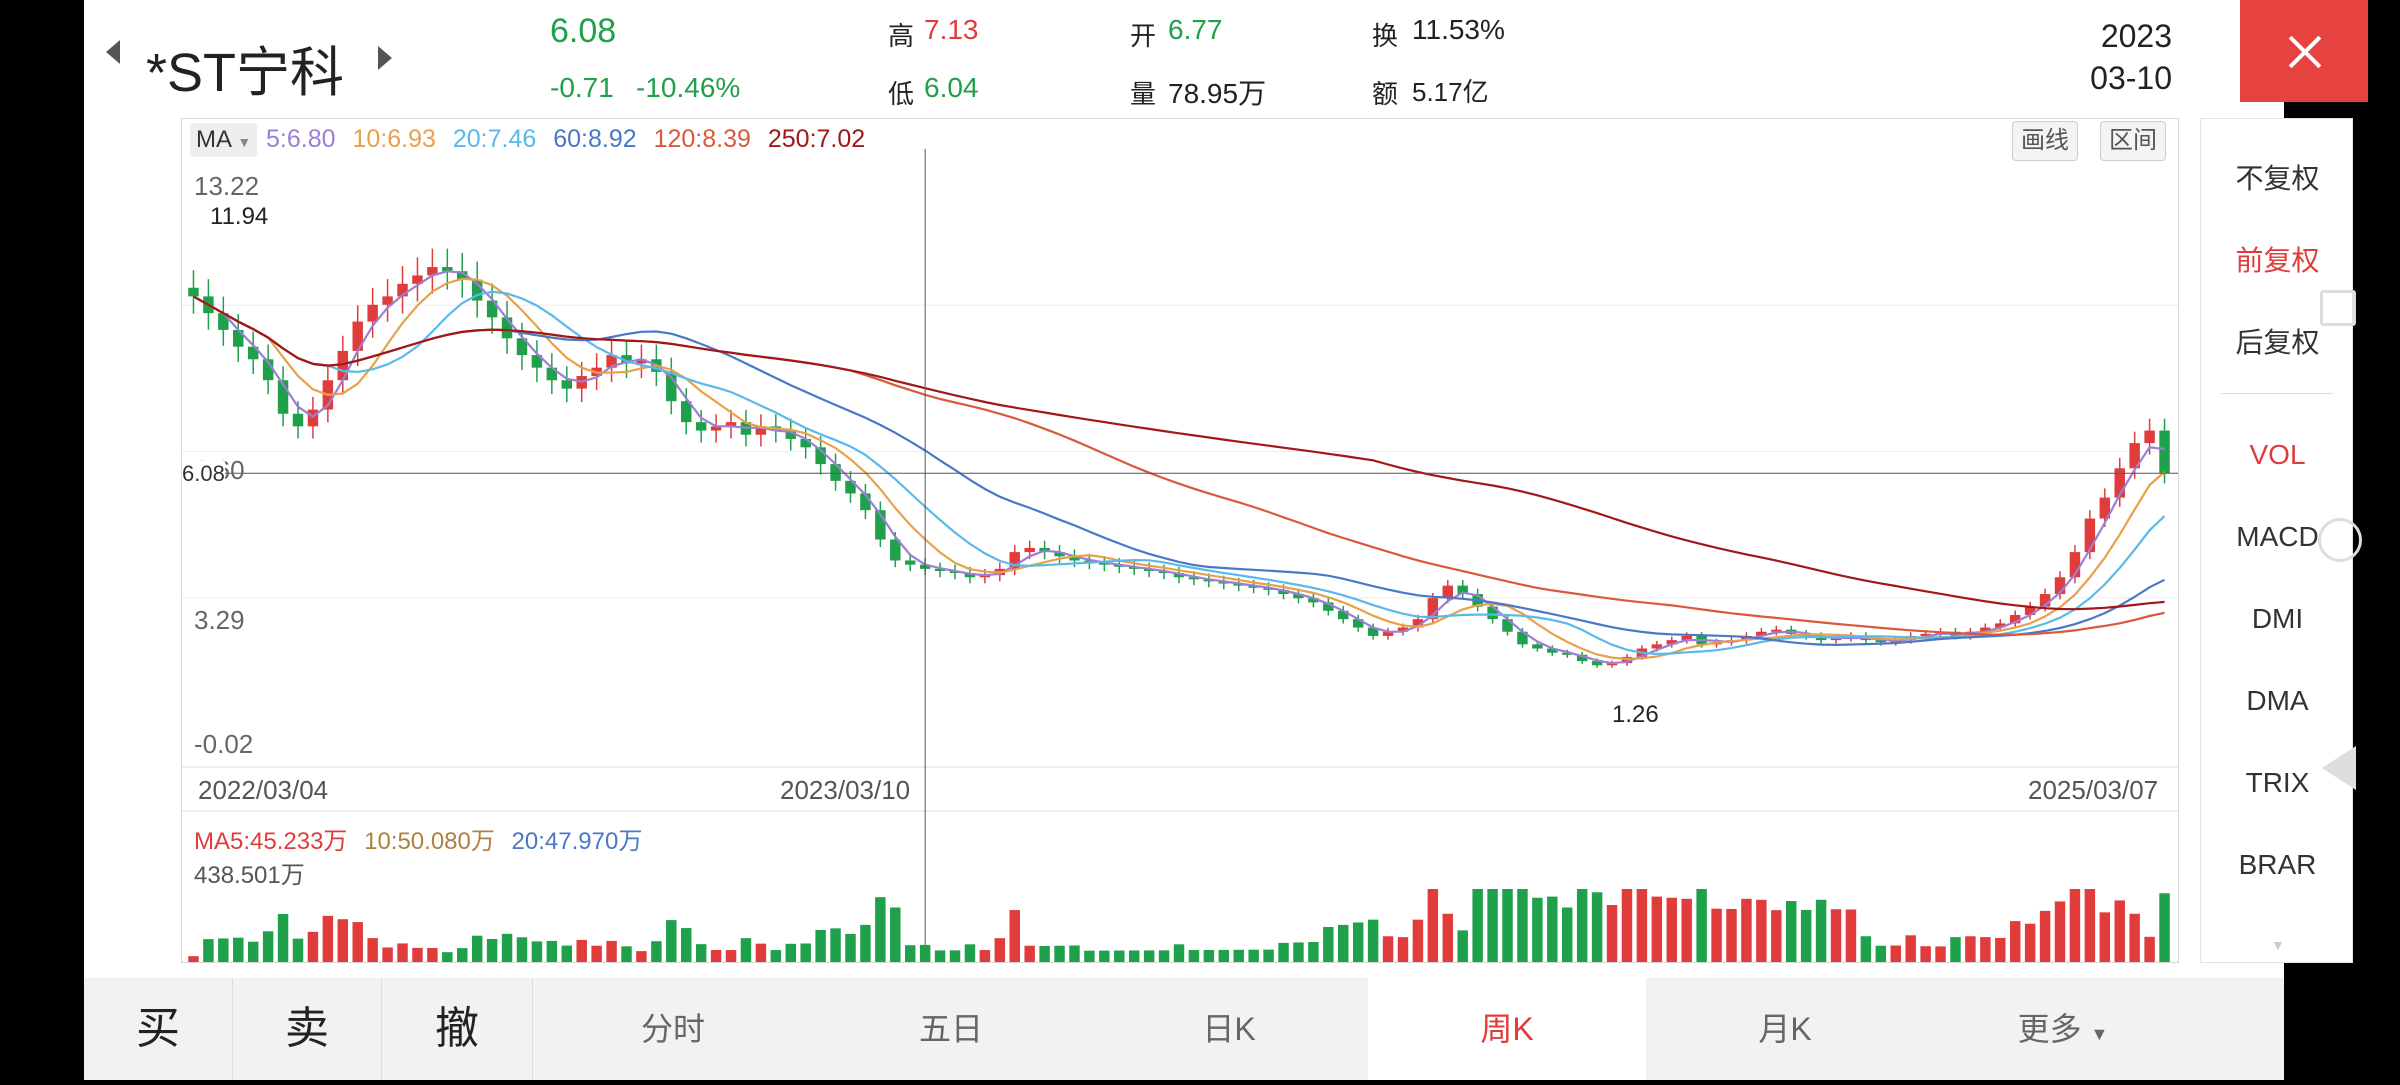 The width and height of the screenshot is (2400, 1085). Describe the element at coordinates (457, 1029) in the screenshot. I see `cancel-order-button: 撤` at that location.